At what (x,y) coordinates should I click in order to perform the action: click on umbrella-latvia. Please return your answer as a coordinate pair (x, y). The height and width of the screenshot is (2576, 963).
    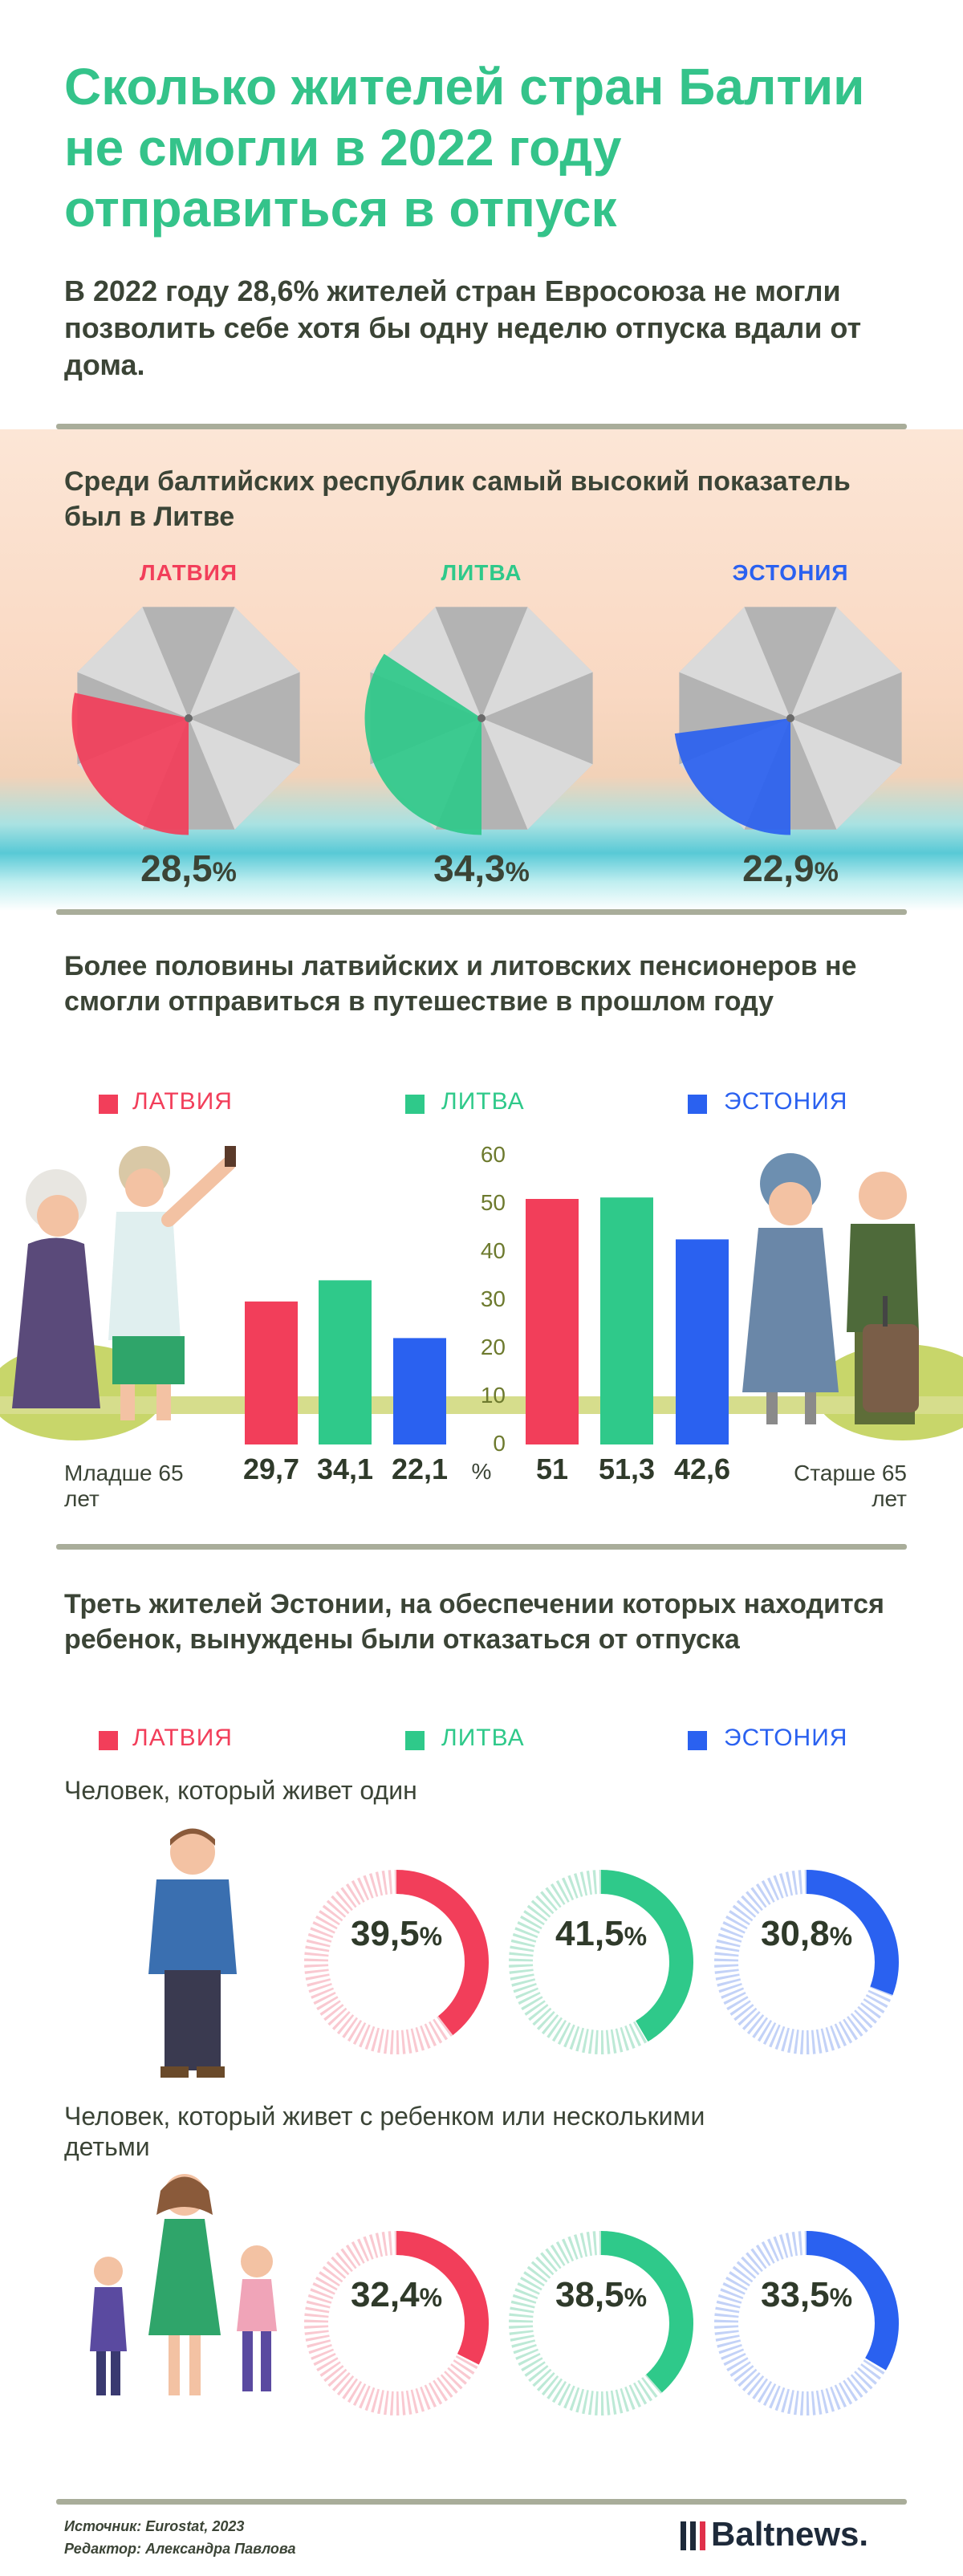
    Looking at the image, I should click on (185, 721).